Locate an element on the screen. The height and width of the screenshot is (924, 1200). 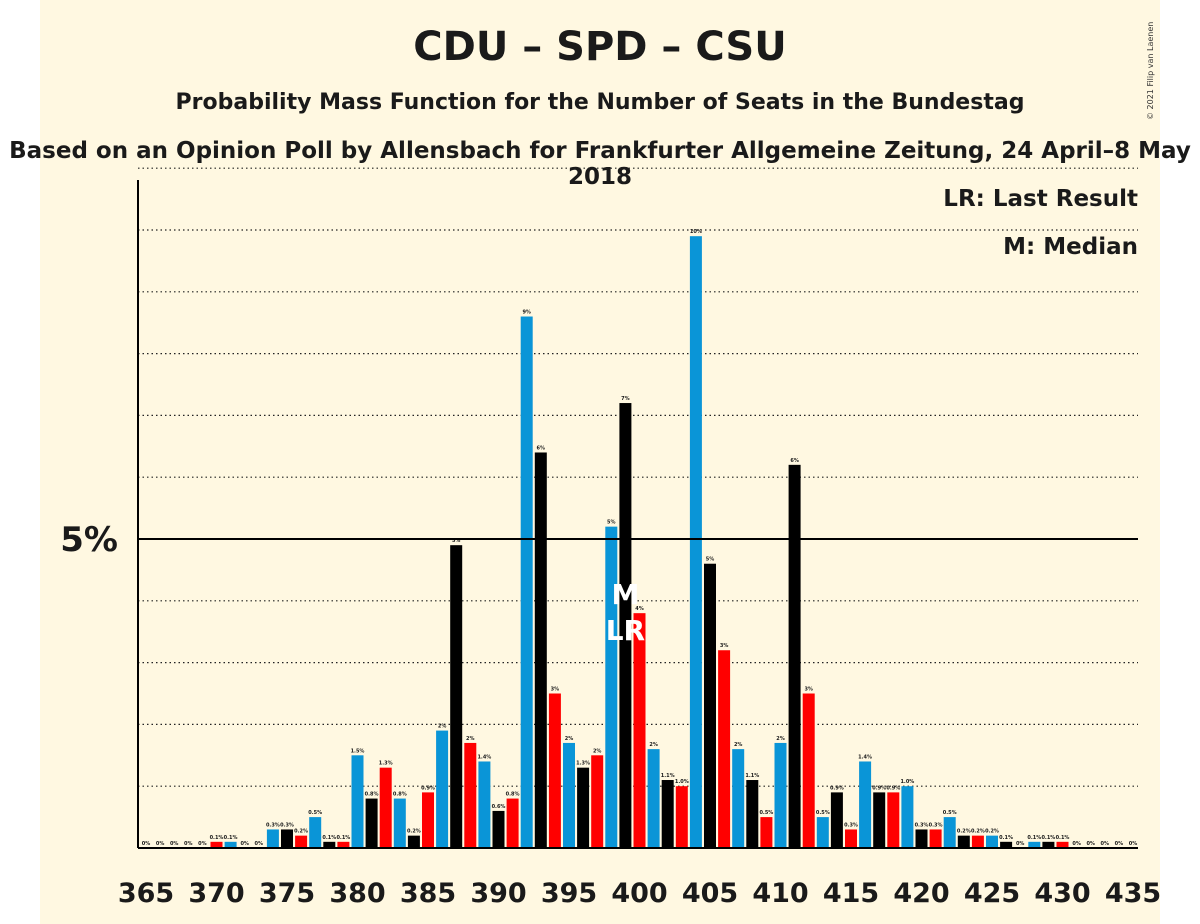
x-tick-label: 400 is located at coordinates (639, 893).